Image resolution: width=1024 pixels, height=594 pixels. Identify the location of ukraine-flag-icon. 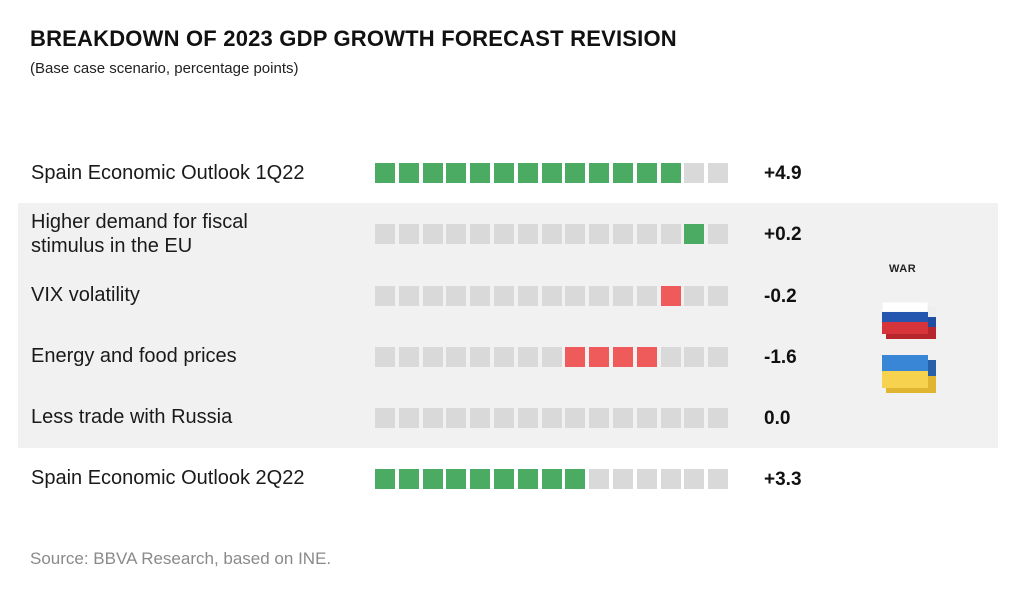
(909, 374).